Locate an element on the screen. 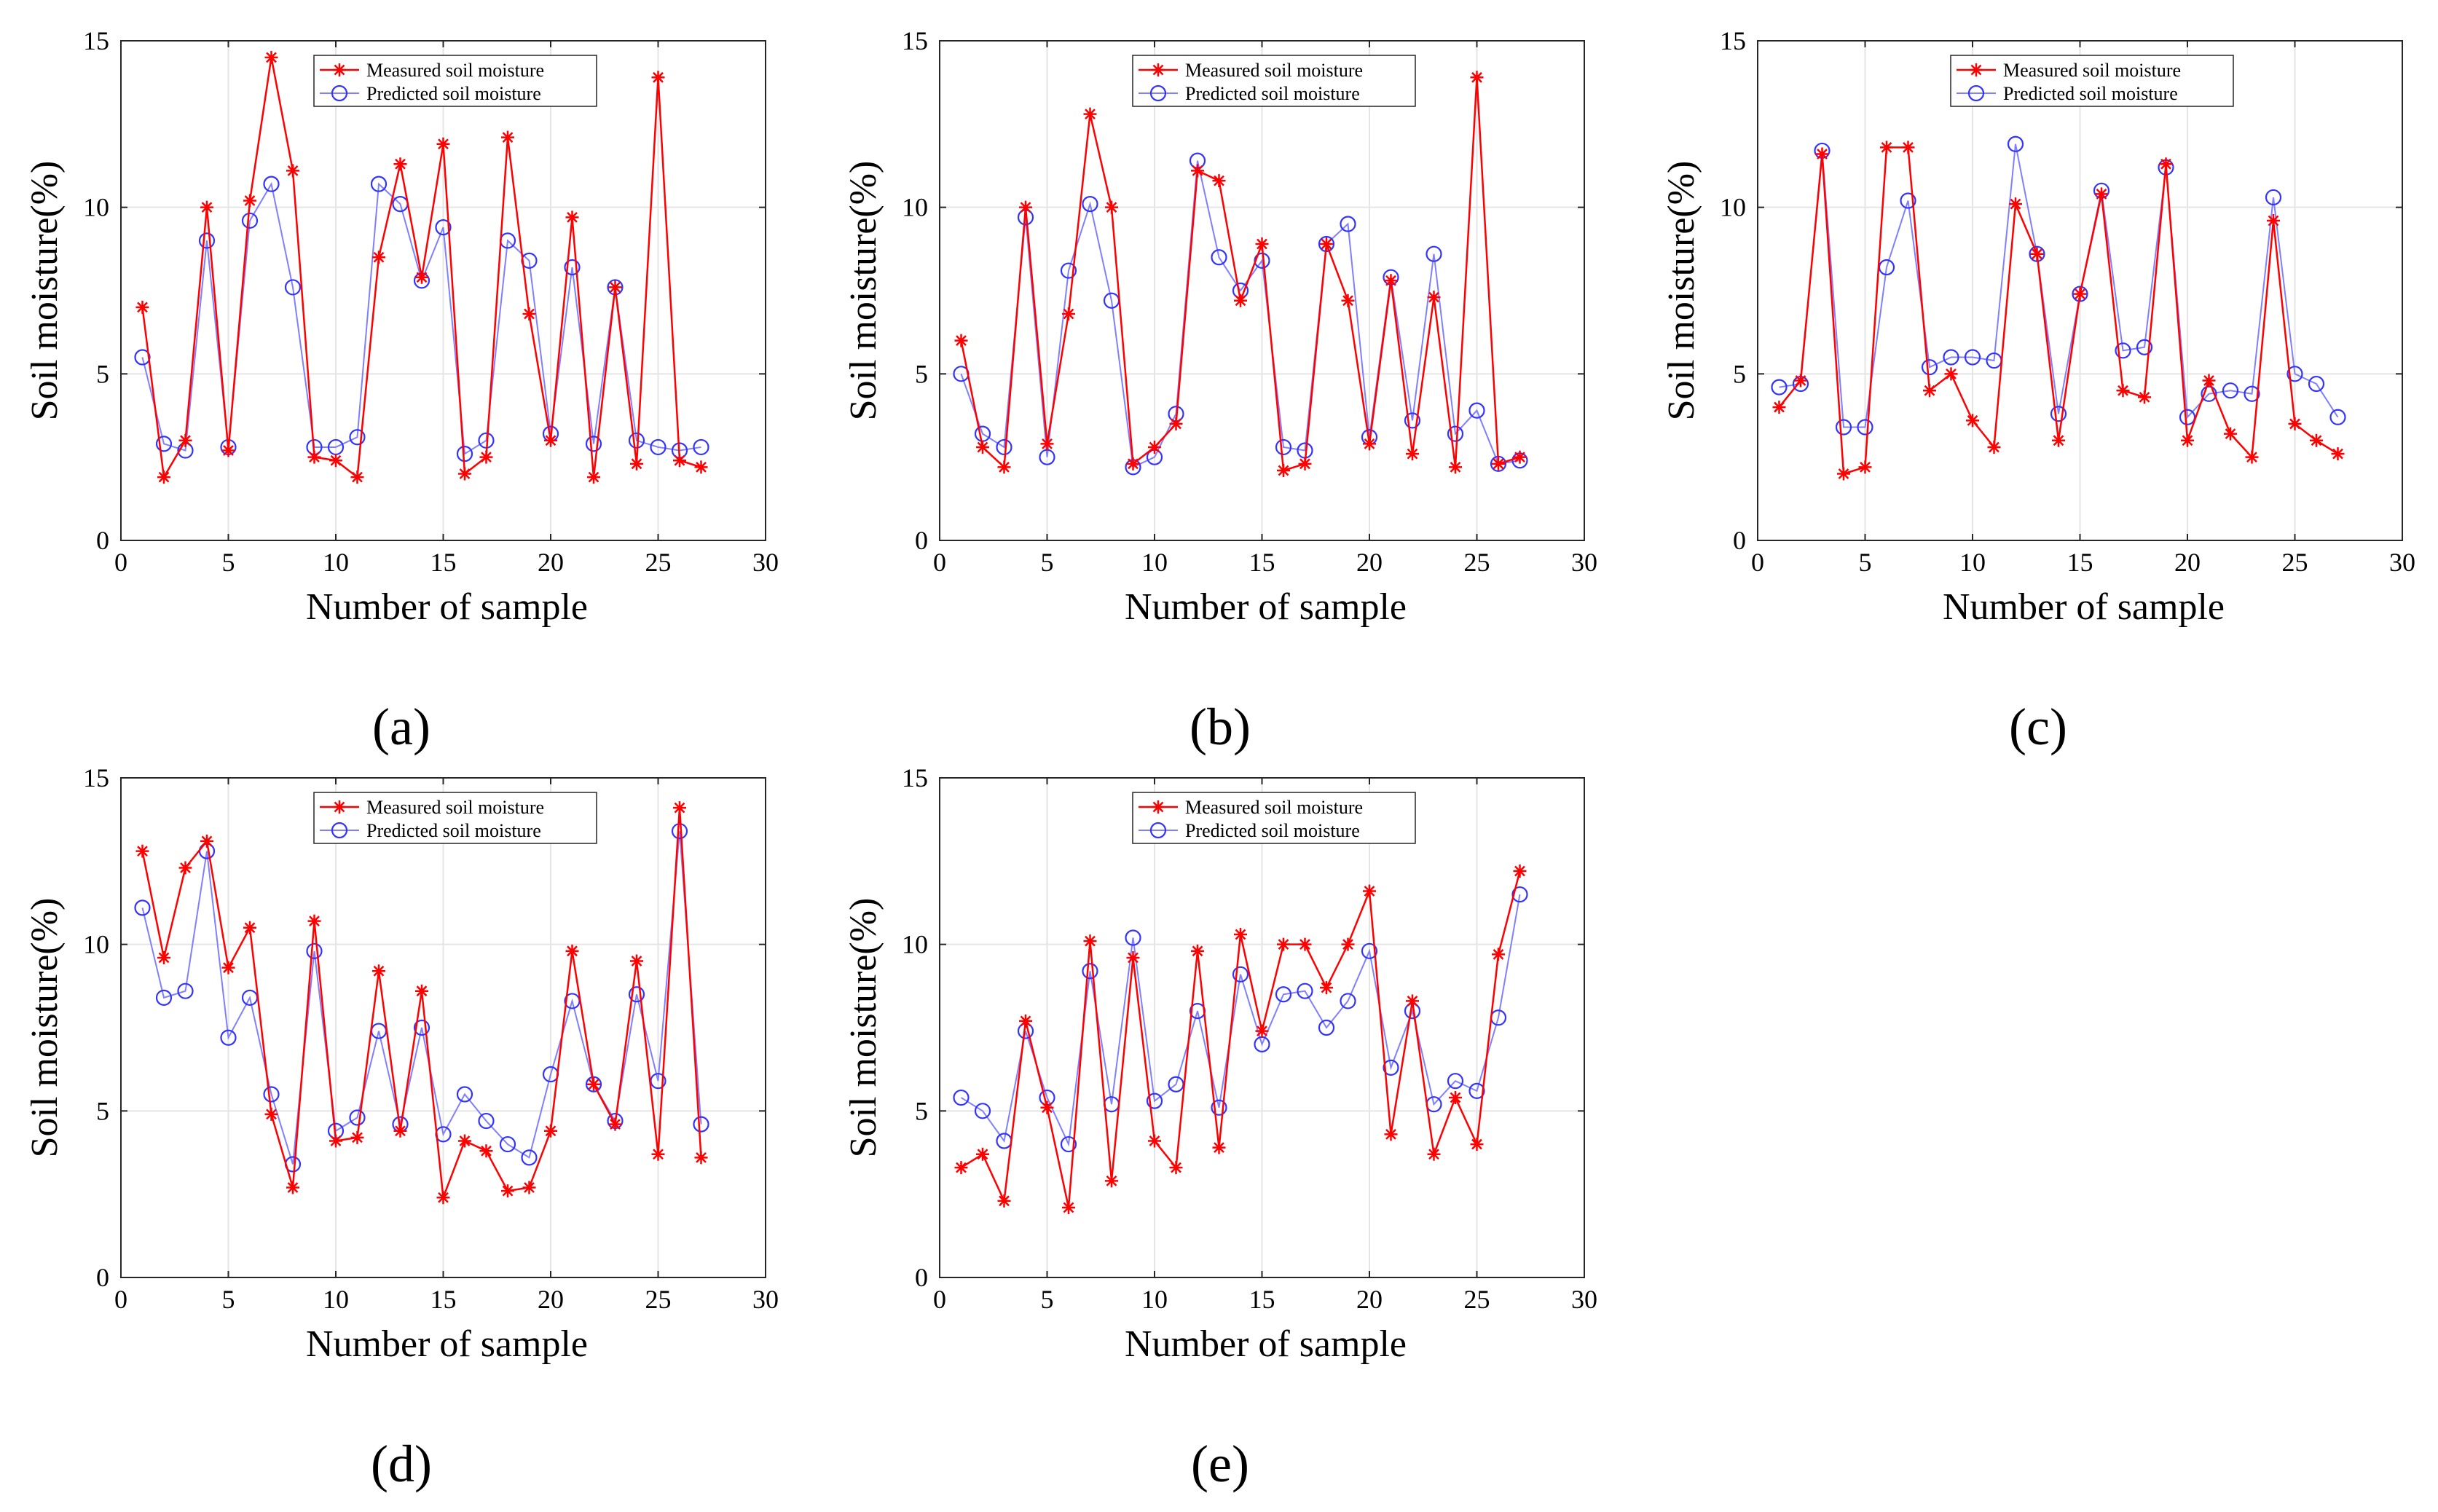  y-tick-label: 10 is located at coordinates (915, 944).